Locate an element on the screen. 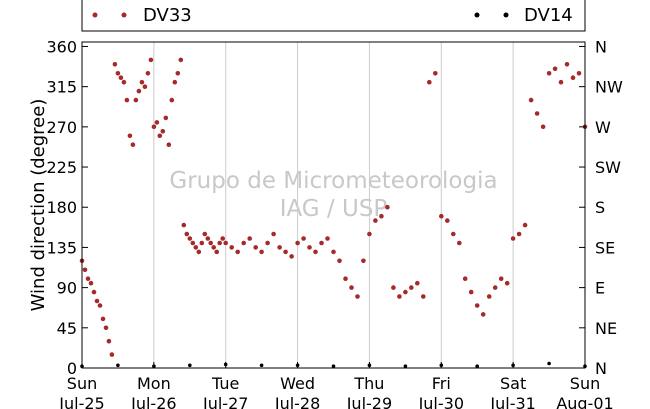  x-tick-date: Jul-30 is located at coordinates (441, 401).